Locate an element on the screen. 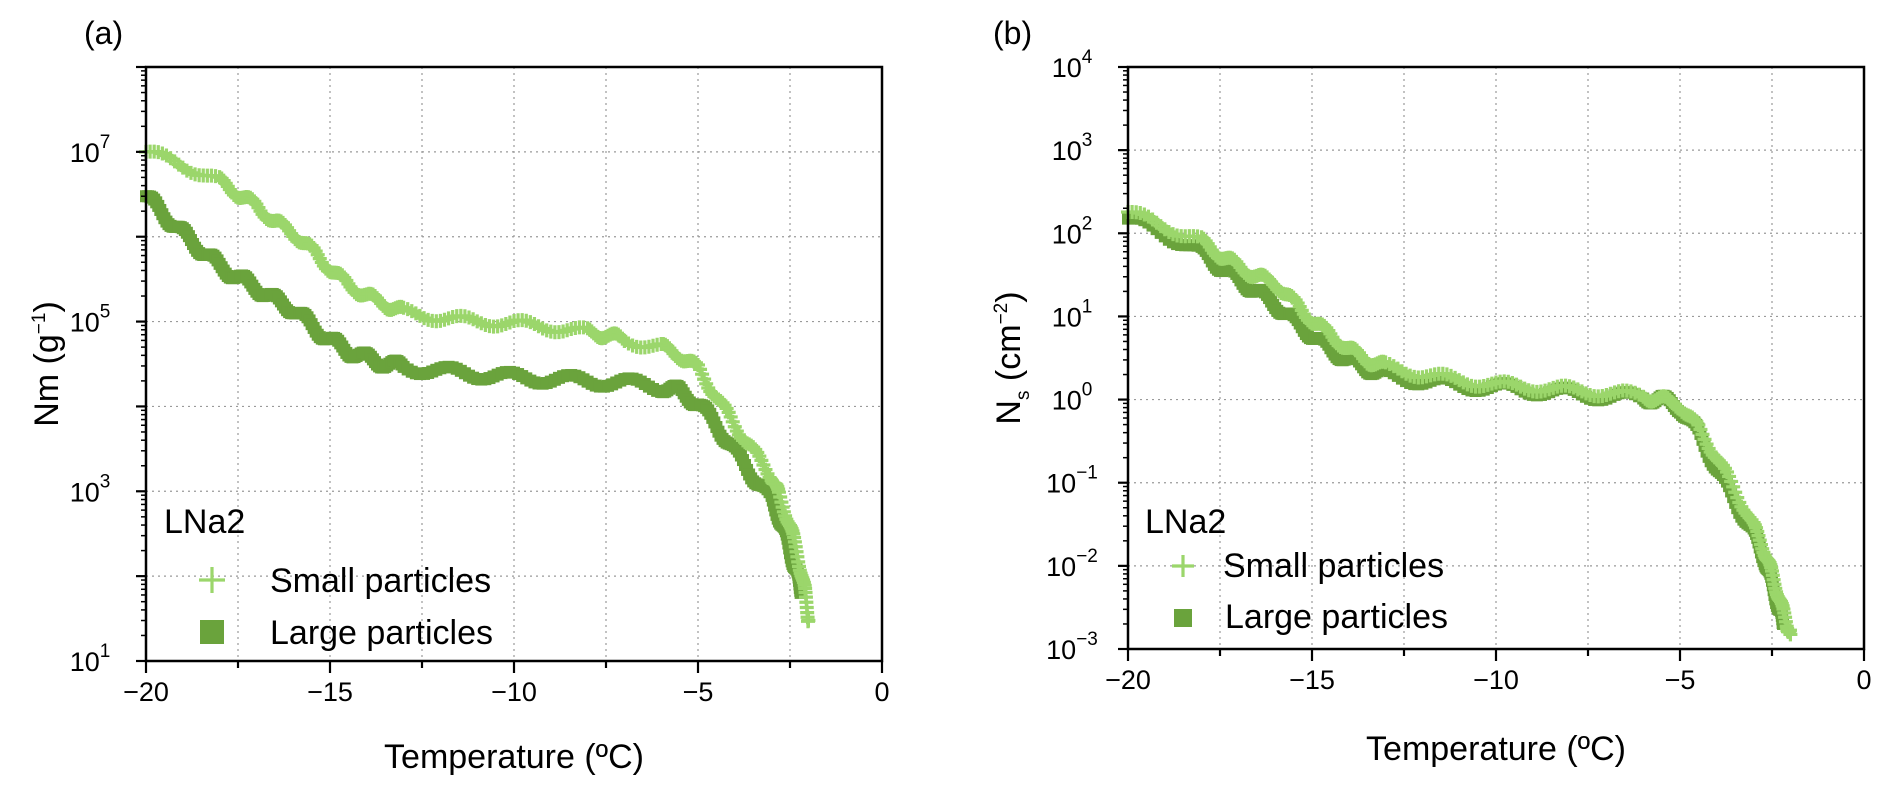  panel-b-legend: LNa2 Small particles Large particles is located at coordinates (1296, 569).